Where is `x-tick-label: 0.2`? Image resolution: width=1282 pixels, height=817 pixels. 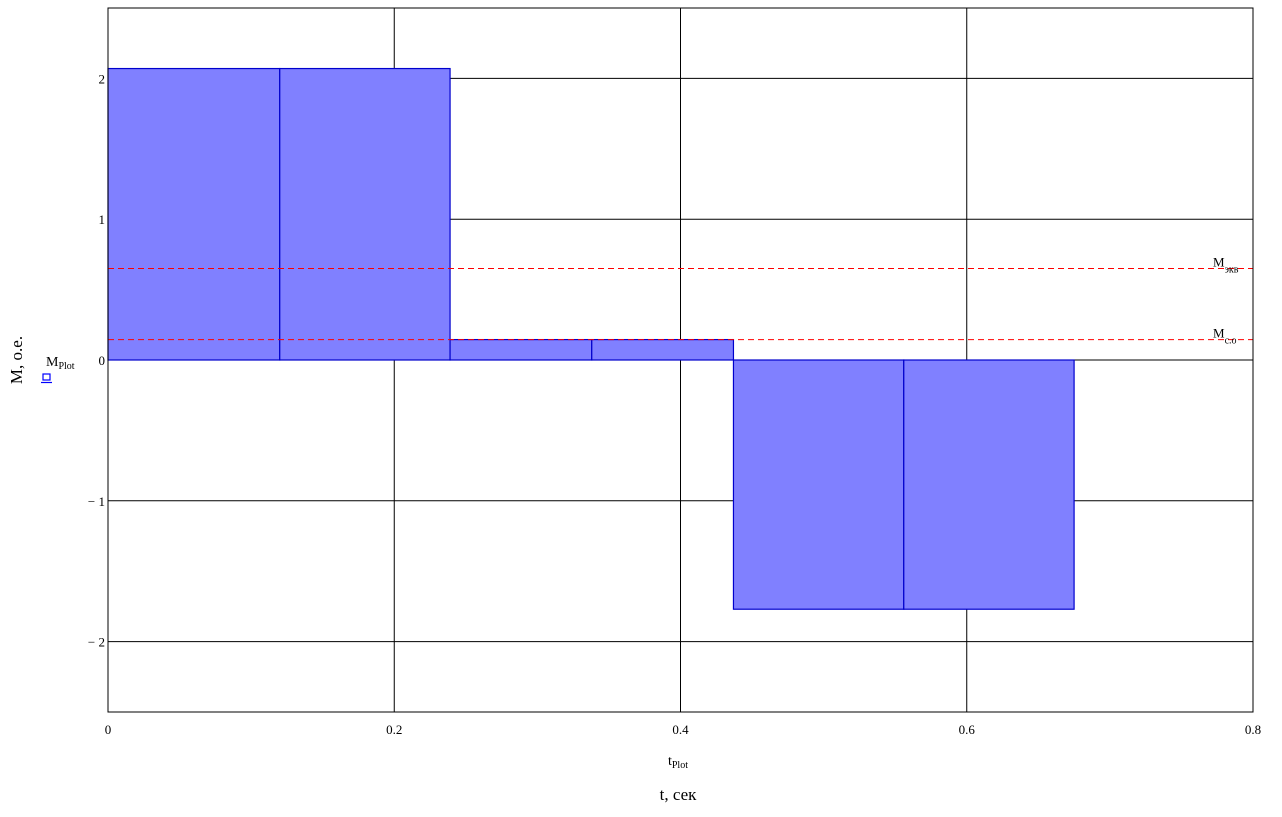 x-tick-label: 0.2 is located at coordinates (394, 729).